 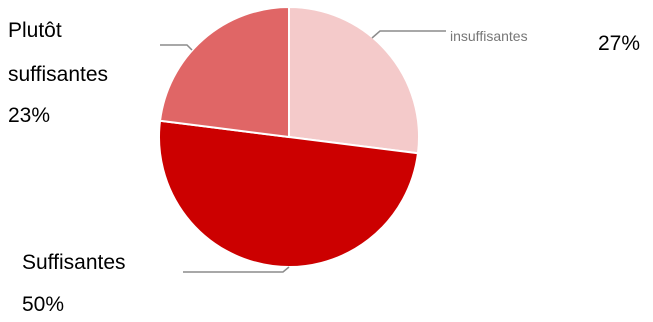 What do you see at coordinates (35, 30) in the screenshot?
I see `label-plutot-line1: Plutôt` at bounding box center [35, 30].